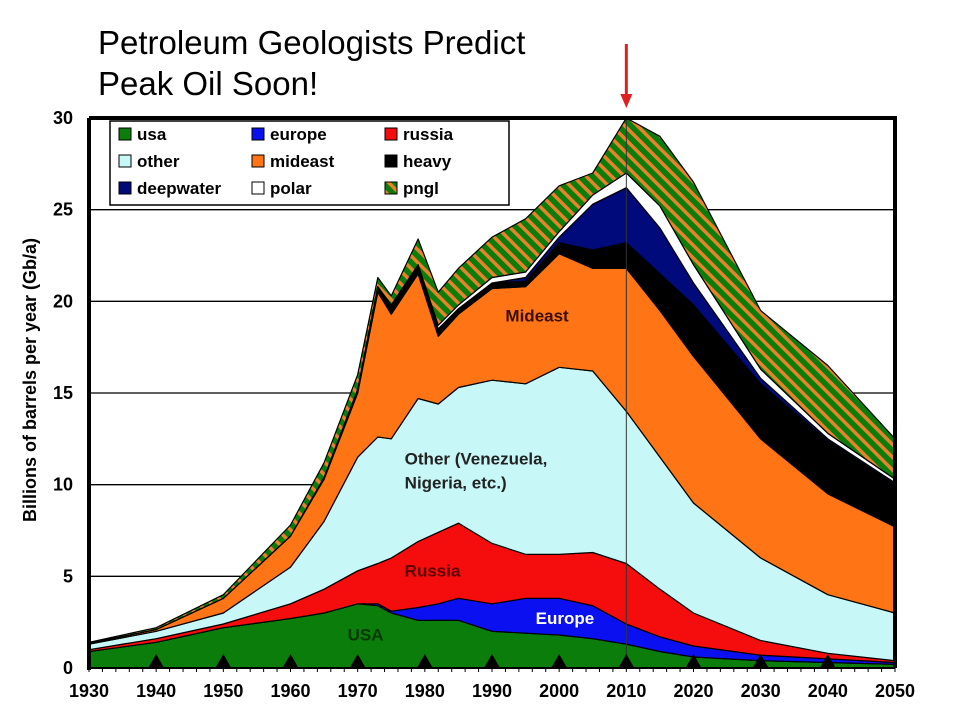 The image size is (960, 720). I want to click on legend-swatch-usa, so click(125, 134).